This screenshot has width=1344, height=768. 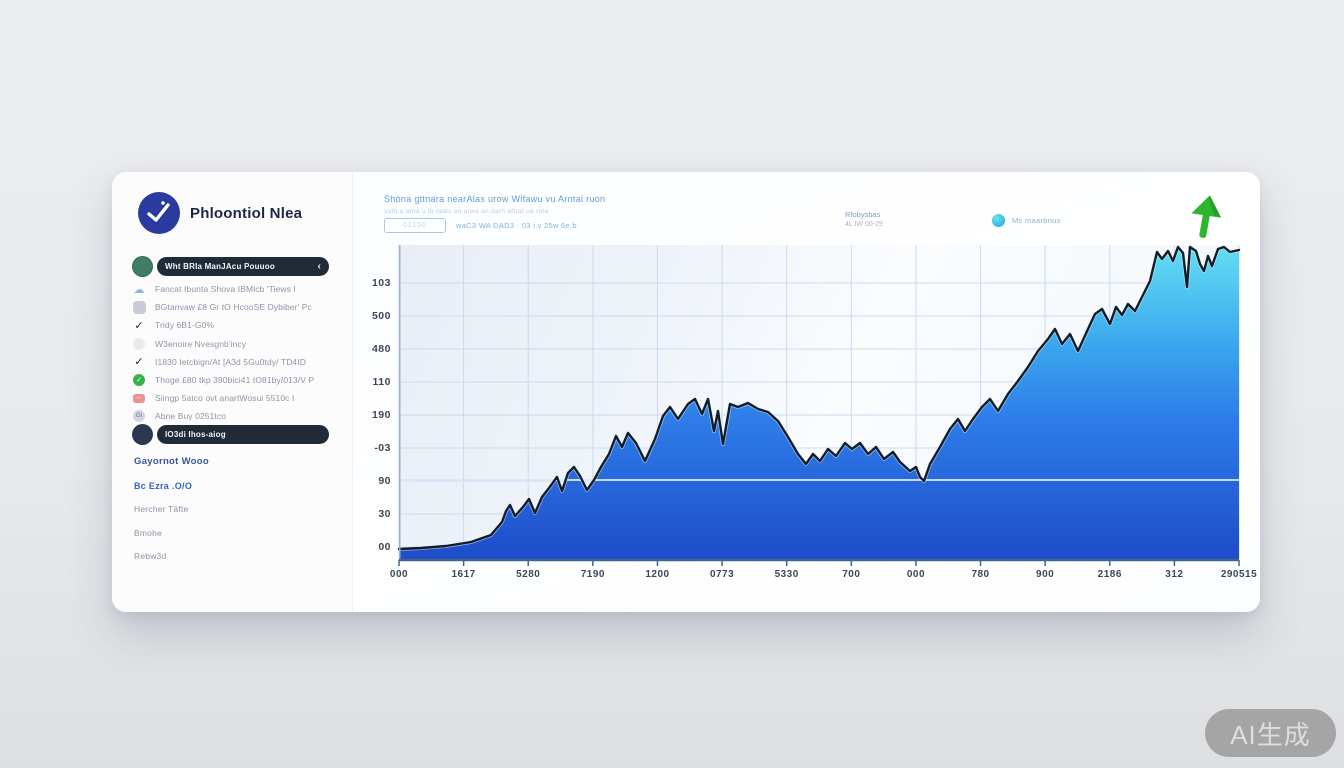 I want to click on sidebar-link-4: Rebw3d, so click(x=150, y=556).